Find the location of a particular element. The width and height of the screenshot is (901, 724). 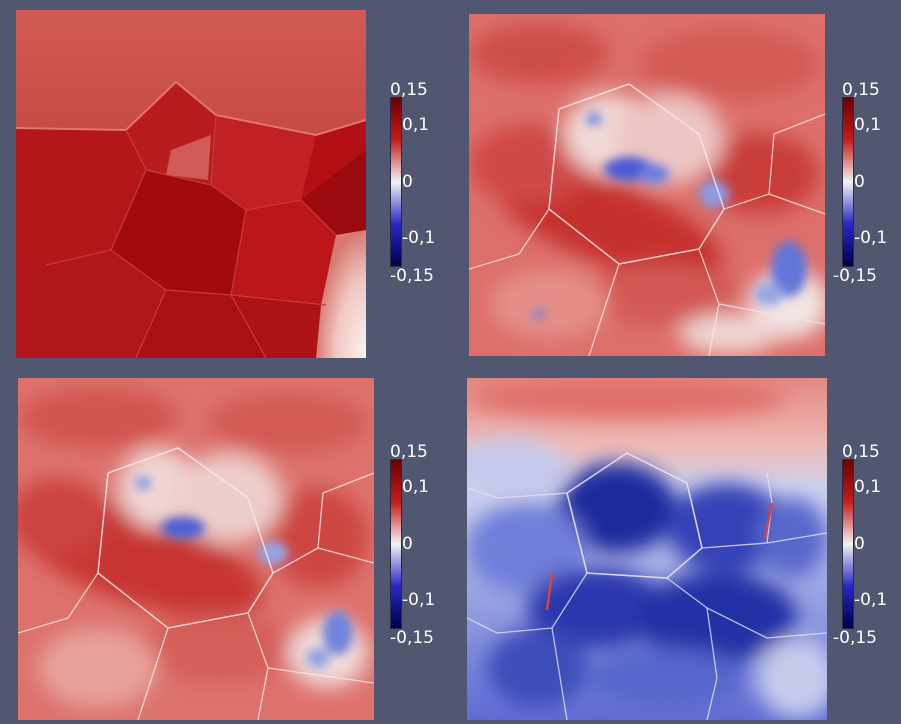

colorbar-bottom-right-tick-max: 0,15 is located at coordinates (861, 452).